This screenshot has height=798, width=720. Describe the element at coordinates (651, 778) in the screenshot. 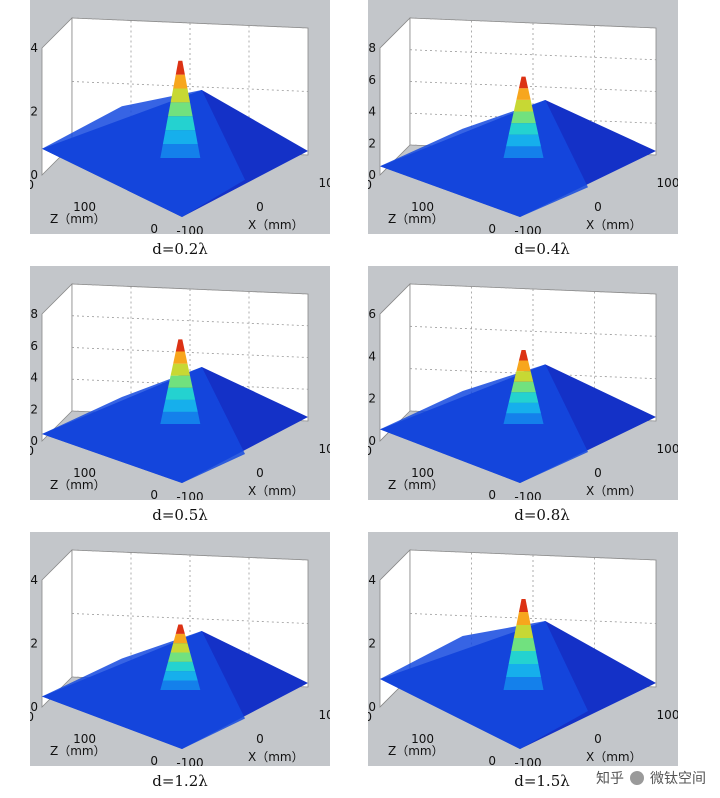

I see `watermark: 知乎 微钛空间` at that location.